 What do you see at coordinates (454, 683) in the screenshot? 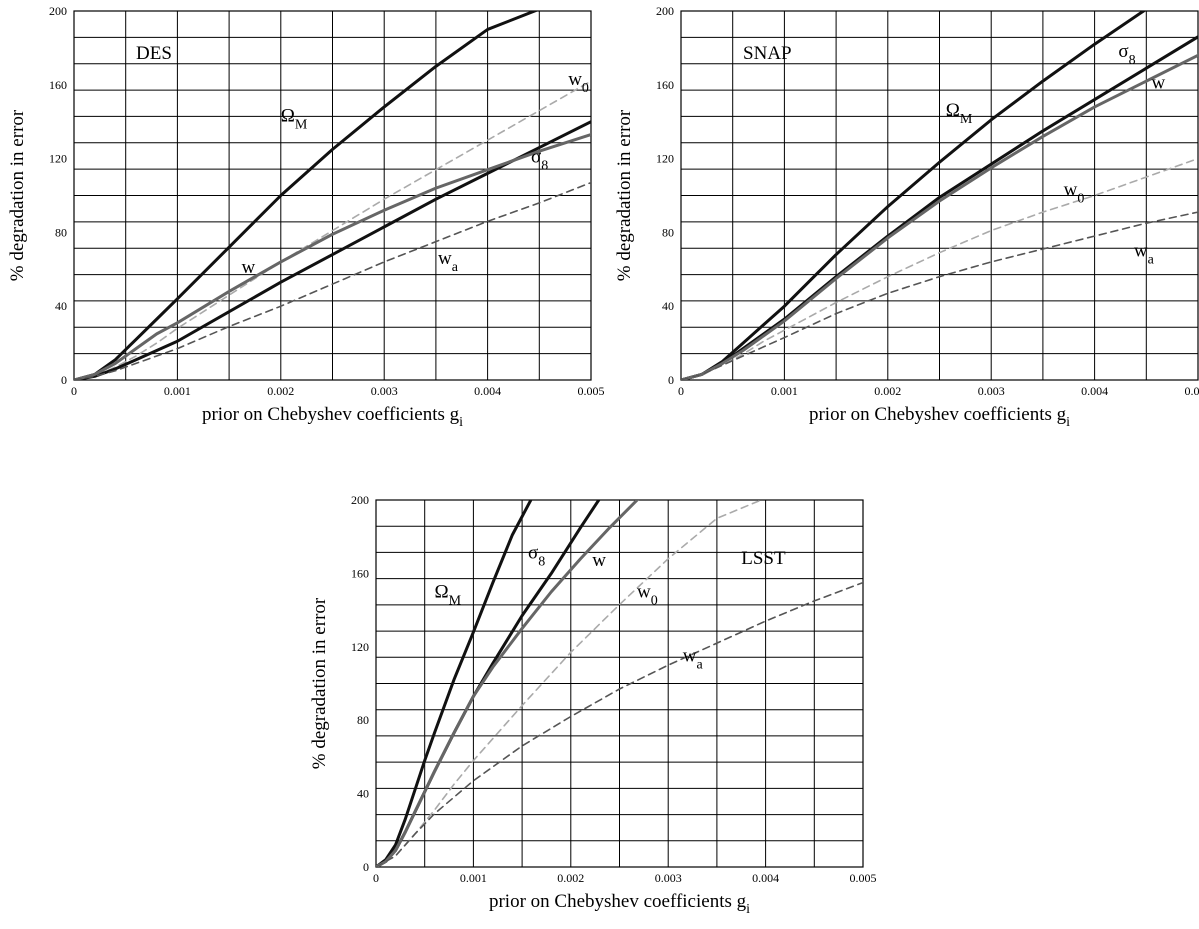
I see `series-line-omega-m` at bounding box center [454, 683].